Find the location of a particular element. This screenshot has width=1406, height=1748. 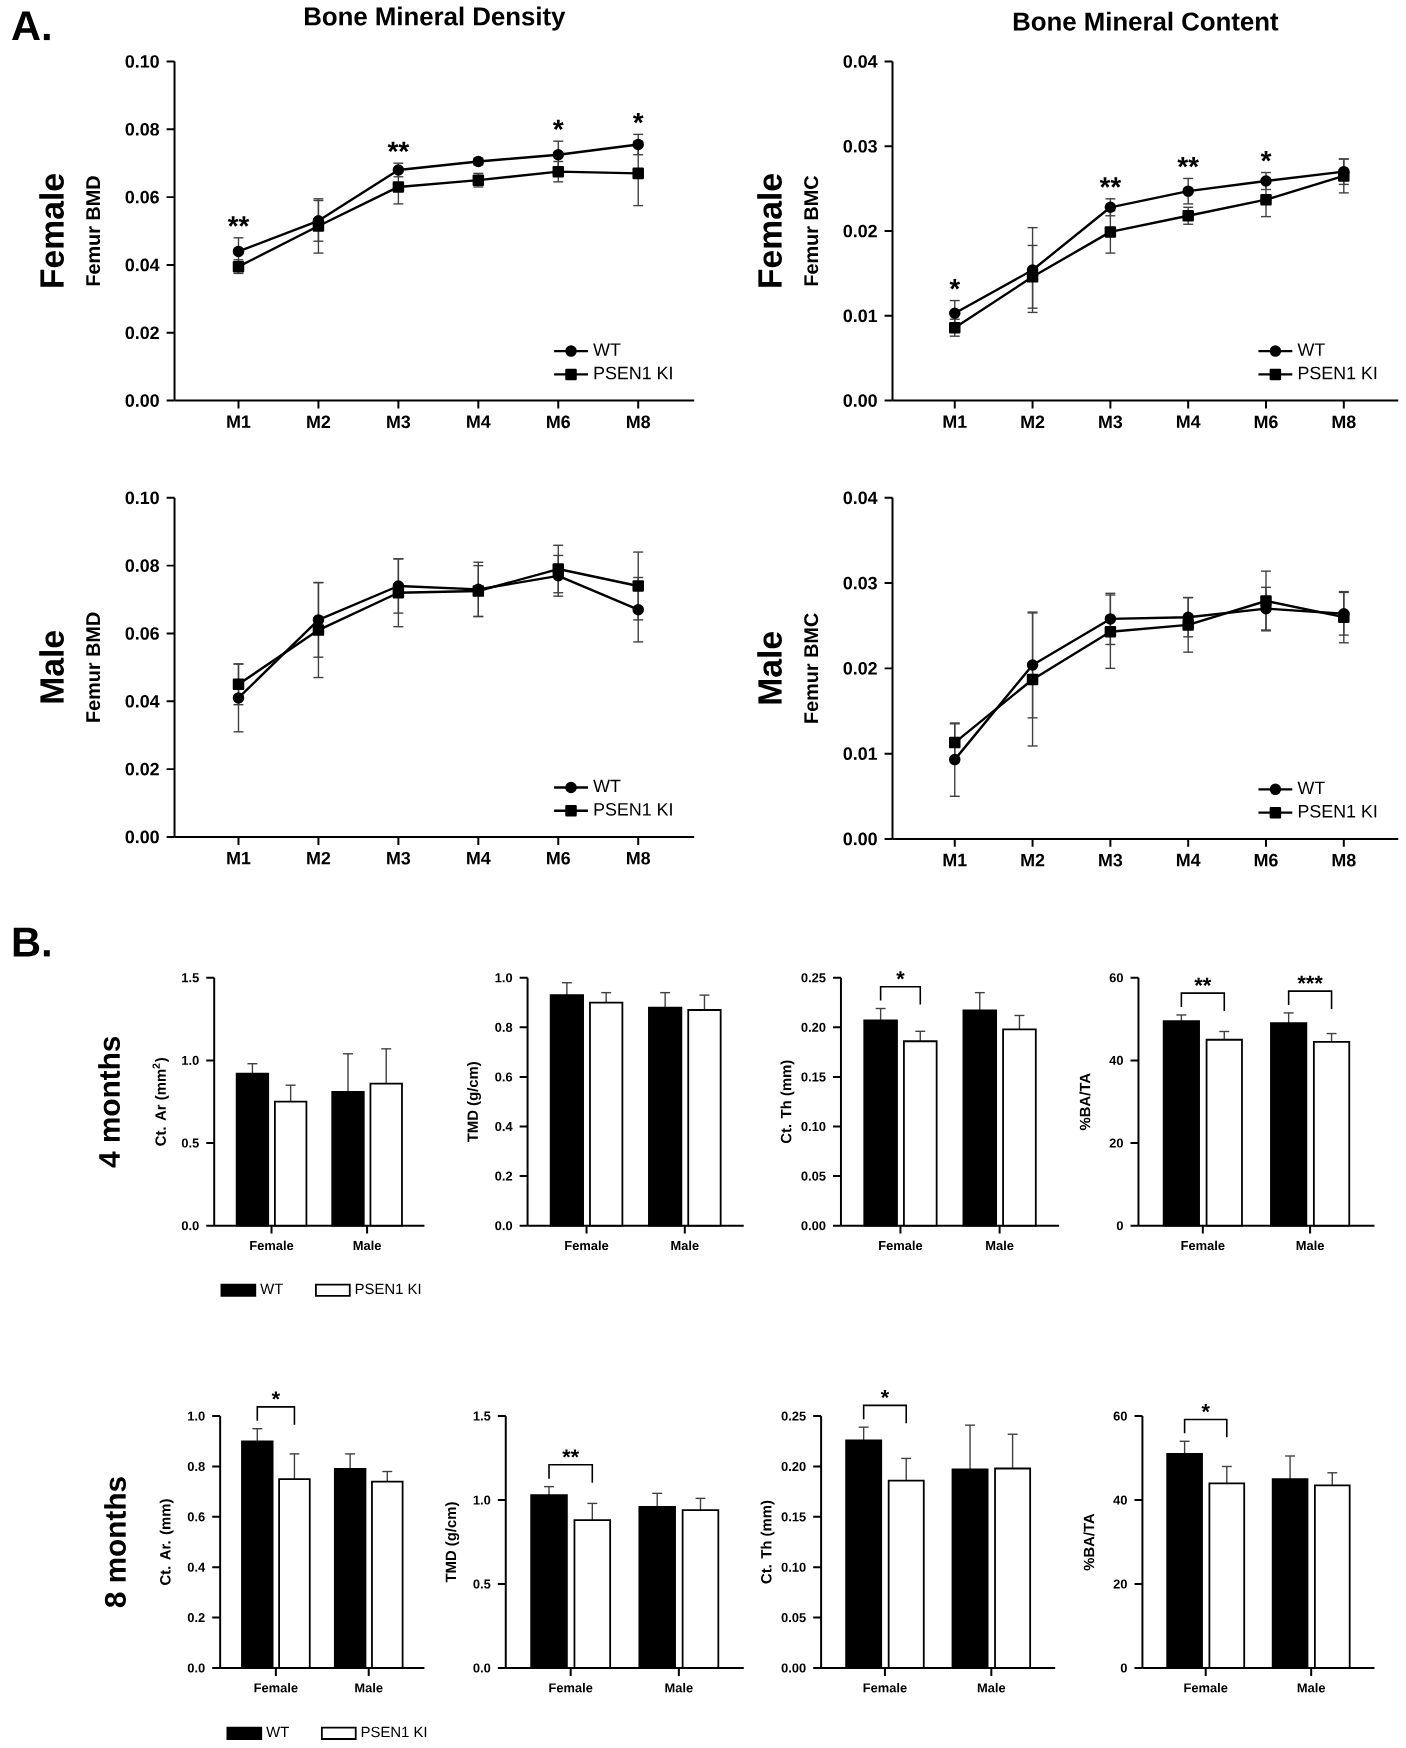

text: 4 months is located at coordinates (109, 1102).